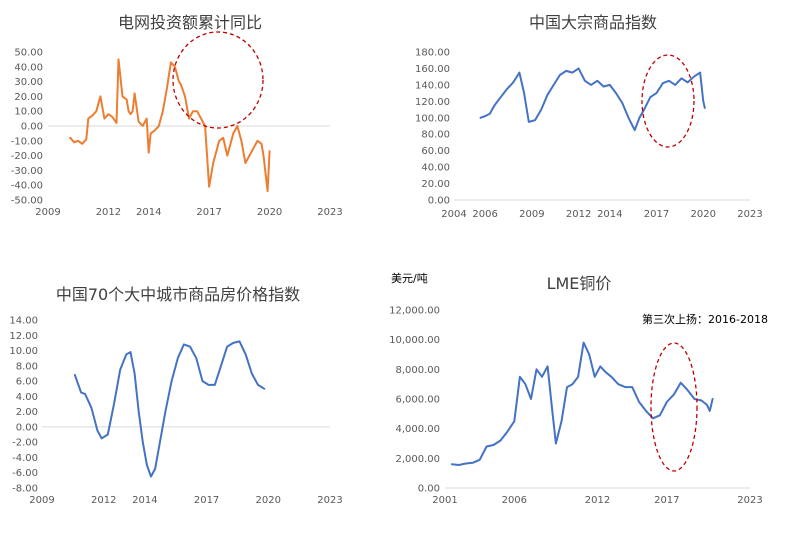 Image resolution: width=793 pixels, height=535 pixels. What do you see at coordinates (417, 400) in the screenshot?
I see `y-tick-label: 6,000.00` at bounding box center [417, 400].